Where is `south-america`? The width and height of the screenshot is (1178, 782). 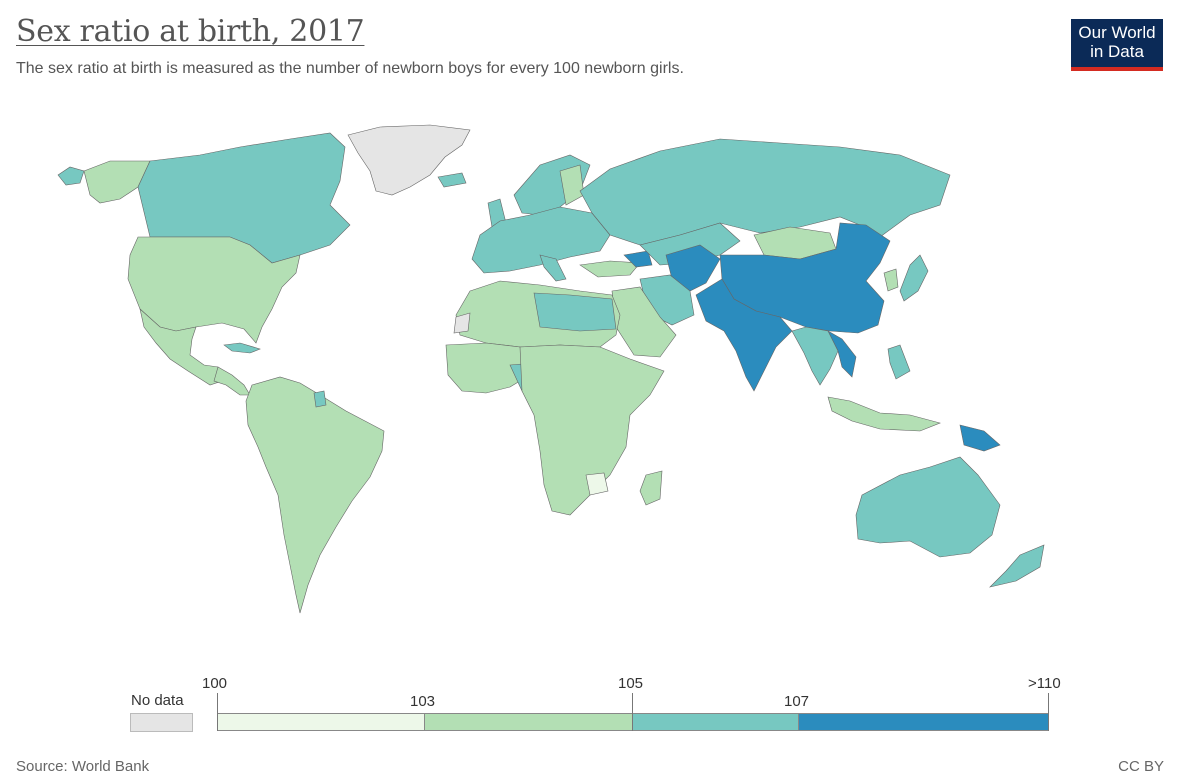
south-america is located at coordinates (315, 495).